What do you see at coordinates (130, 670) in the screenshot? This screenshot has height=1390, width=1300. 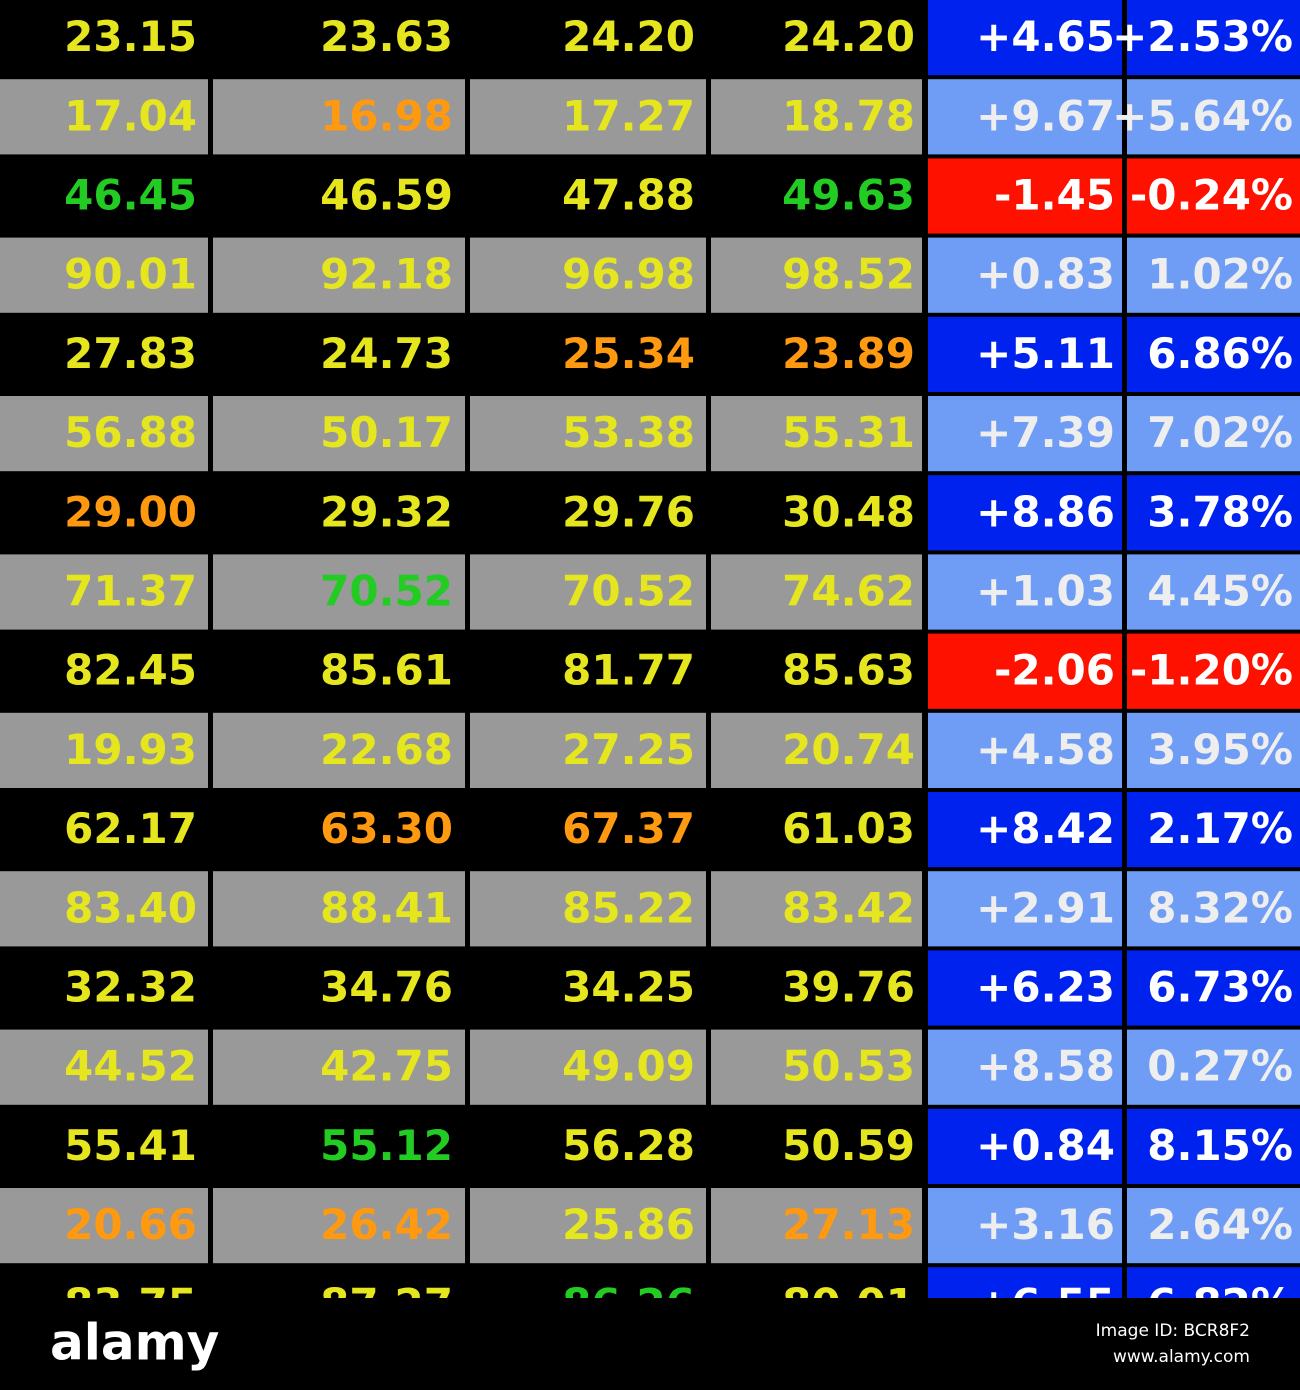 I see `price-value: 82.45` at bounding box center [130, 670].